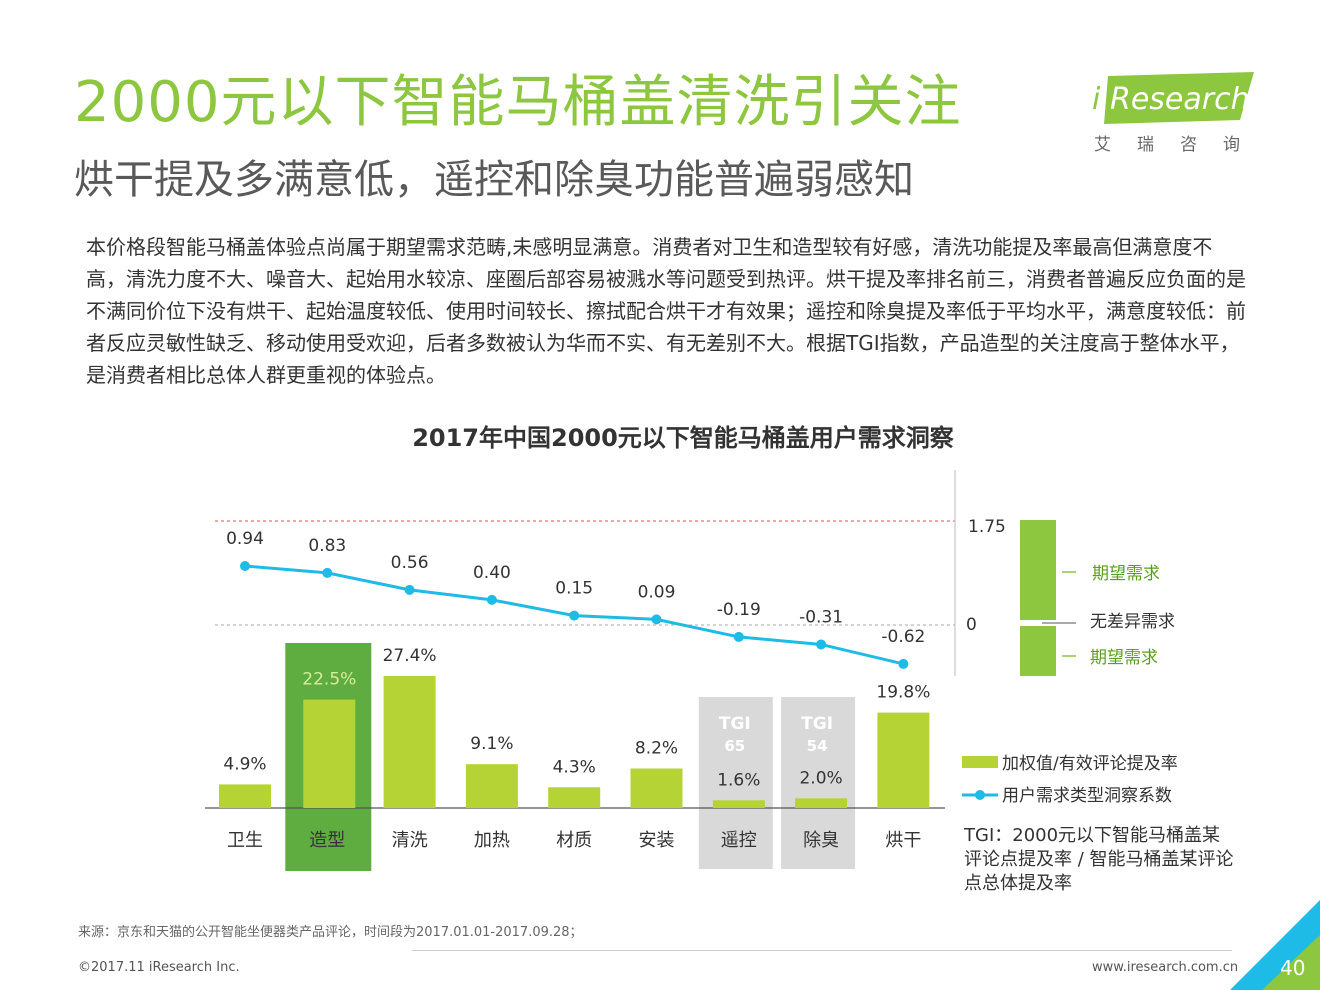 This screenshot has height=990, width=1320. What do you see at coordinates (574, 797) in the screenshot?
I see `bar-材质` at bounding box center [574, 797].